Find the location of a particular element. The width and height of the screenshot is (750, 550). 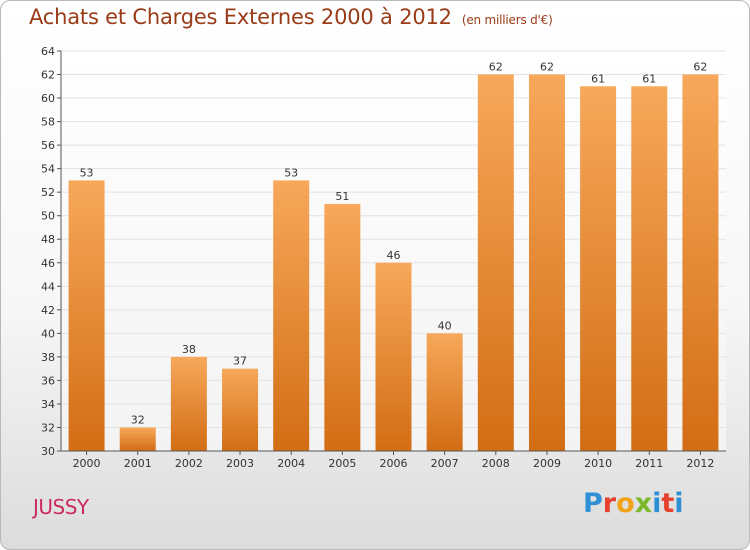

x-tick-label: 2010 is located at coordinates (598, 463).